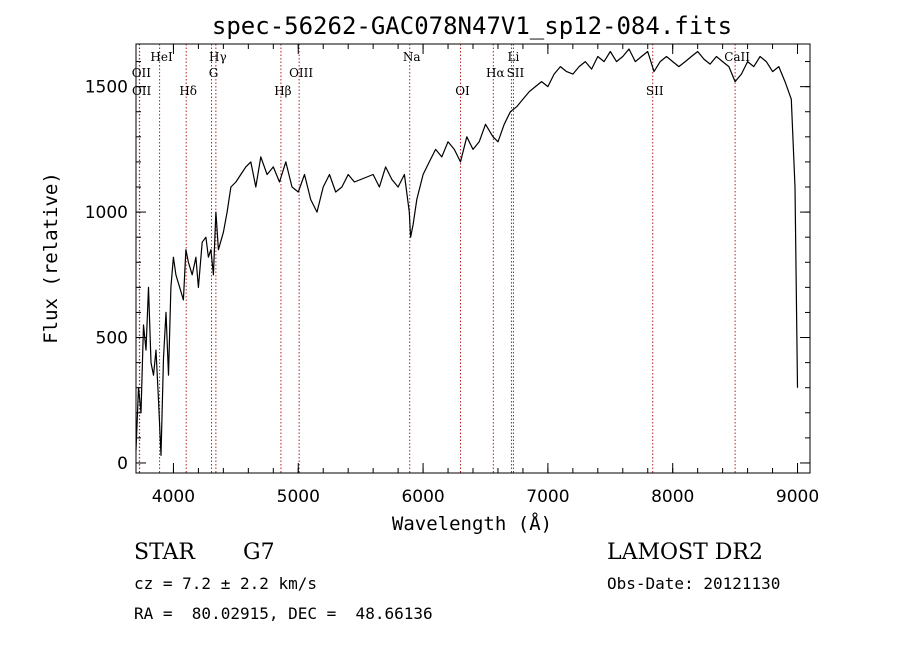  I want to click on y-tick-label-0: 0, so click(122, 464).